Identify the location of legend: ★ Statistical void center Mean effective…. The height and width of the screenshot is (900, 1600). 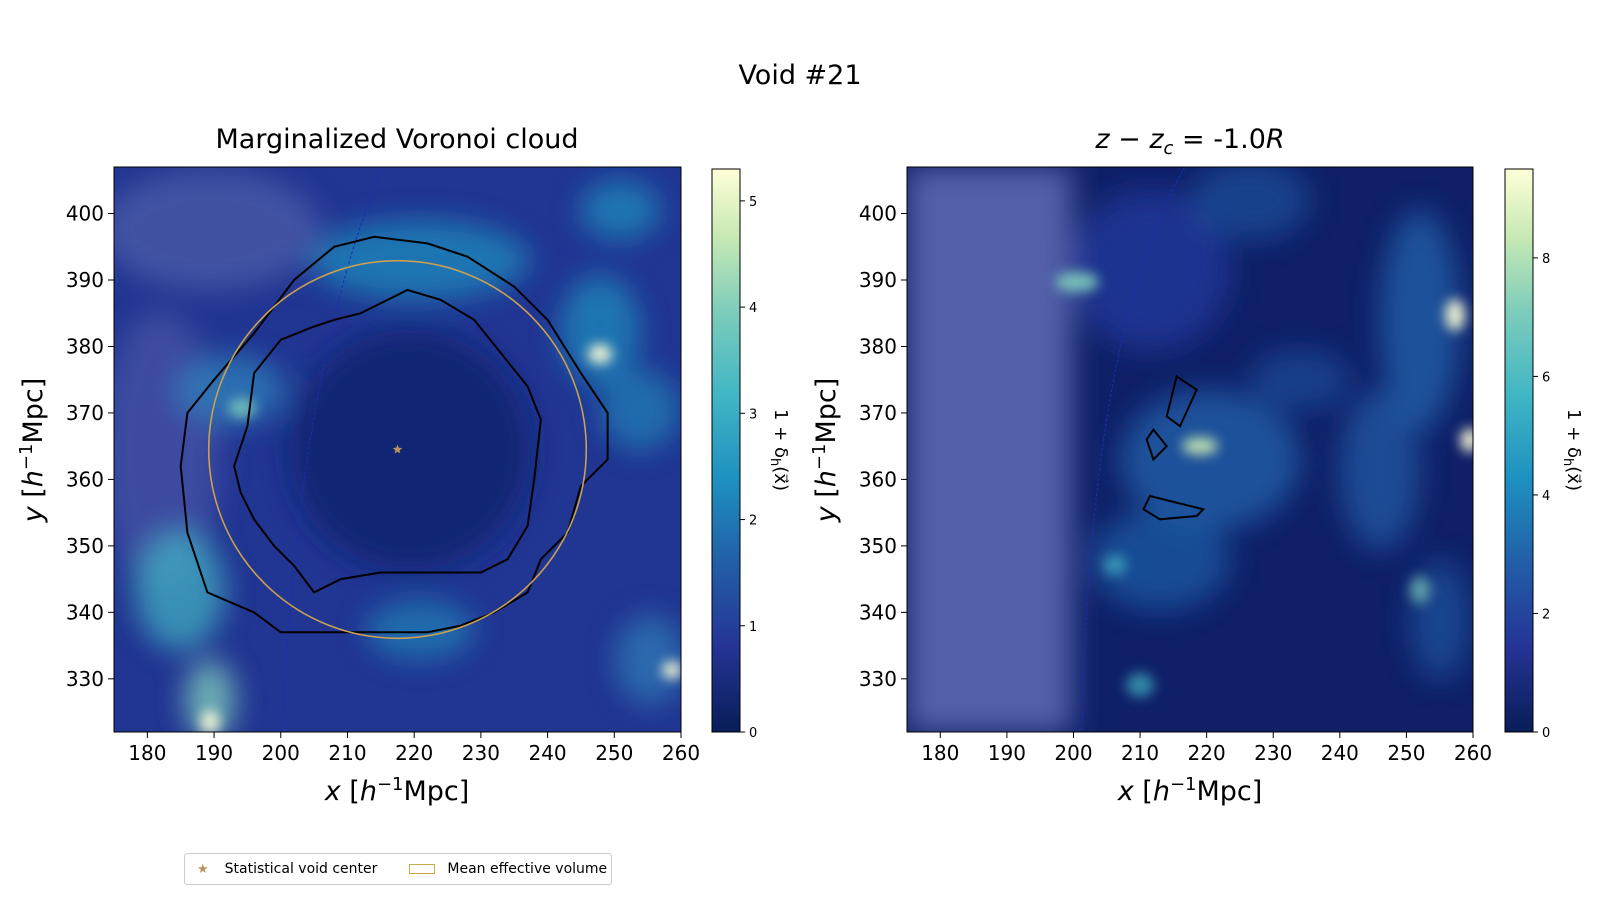
(398, 869).